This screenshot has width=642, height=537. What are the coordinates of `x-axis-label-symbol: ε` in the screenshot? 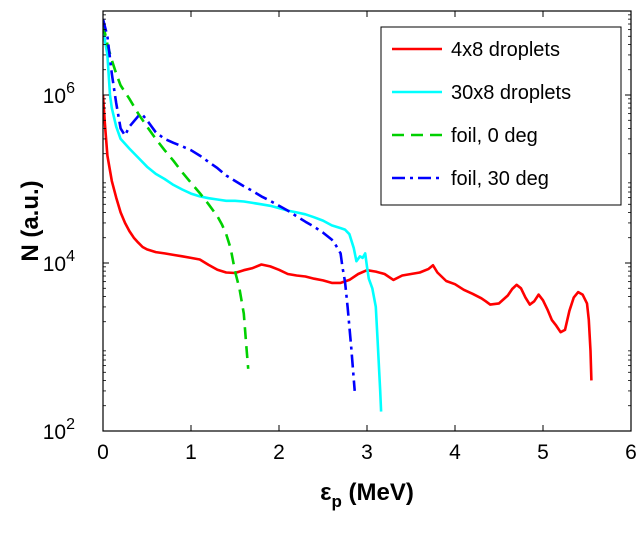 It's located at (325, 492).